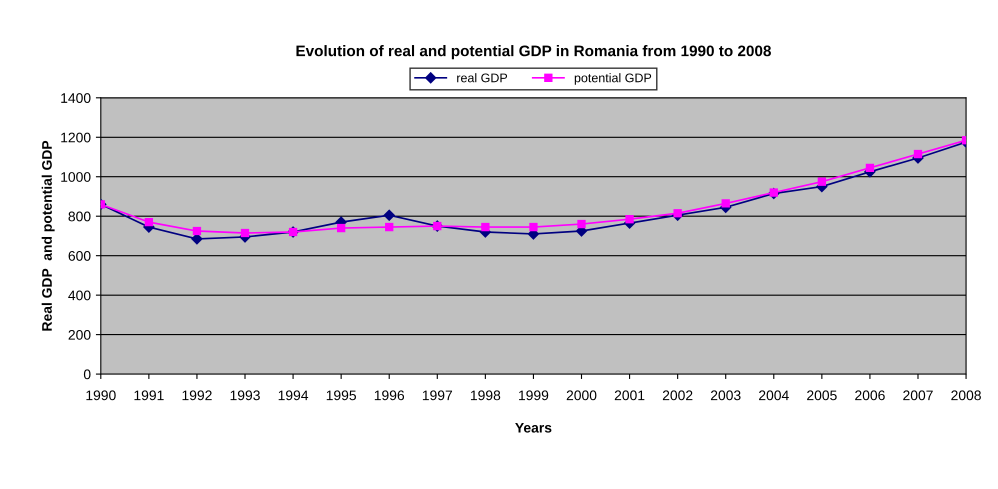 The image size is (998, 489). I want to click on x-tick-label: 1995, so click(341, 395).